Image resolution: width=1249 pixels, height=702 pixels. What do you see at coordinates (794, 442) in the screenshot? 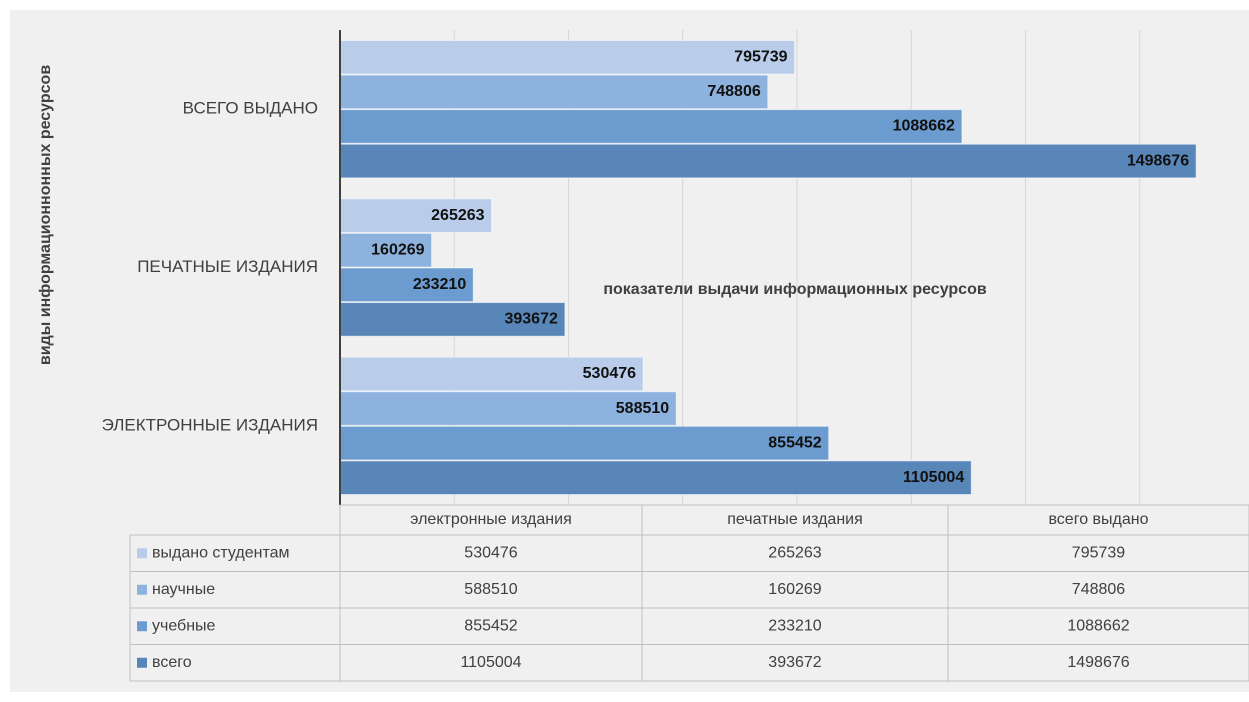
I see `data-label: 855452` at bounding box center [794, 442].